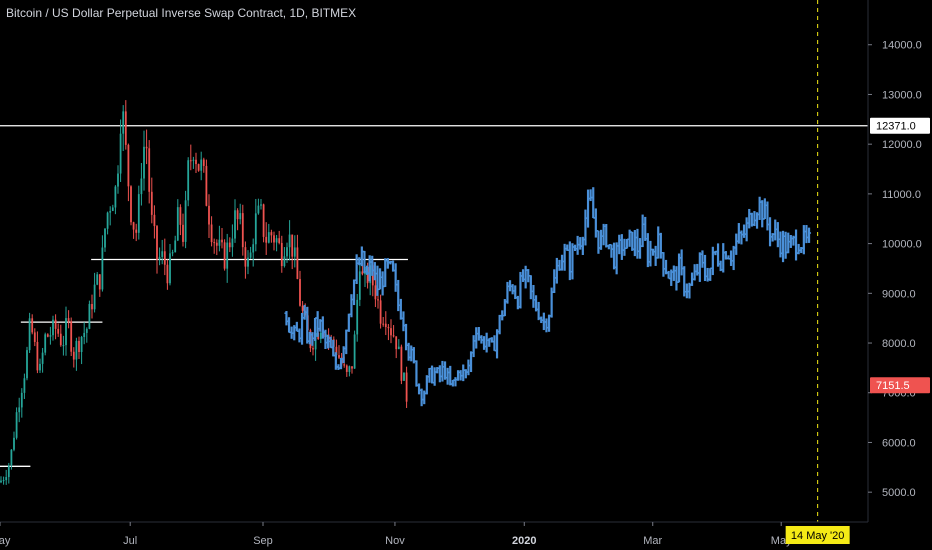 The height and width of the screenshot is (550, 932). Describe the element at coordinates (902, 245) in the screenshot. I see `price-tick-label: 10000.0` at that location.